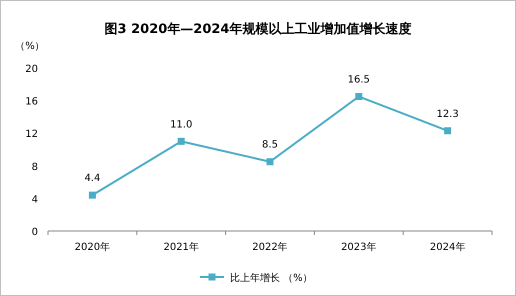 This screenshot has width=516, height=296. Describe the element at coordinates (35, 232) in the screenshot. I see `y-tick-label: 0` at that location.